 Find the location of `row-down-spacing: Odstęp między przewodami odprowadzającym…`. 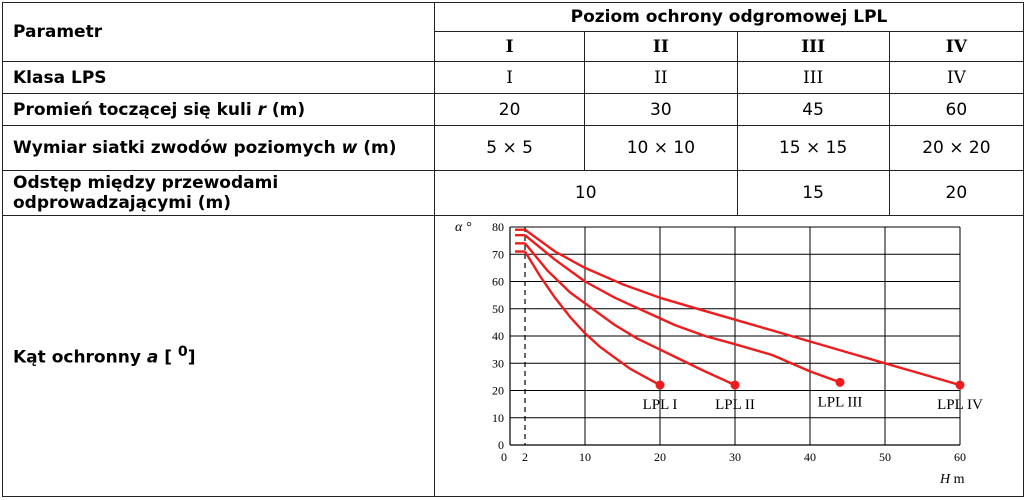

row-down-spacing: Odstęp między przewodami odprowadzającym… is located at coordinates (513, 193).